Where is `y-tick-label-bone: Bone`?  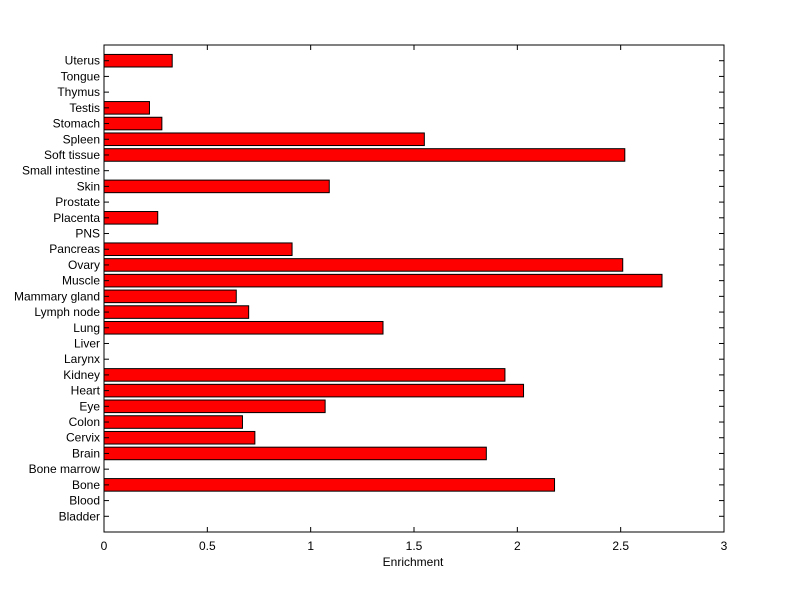
y-tick-label-bone: Bone is located at coordinates (86, 485).